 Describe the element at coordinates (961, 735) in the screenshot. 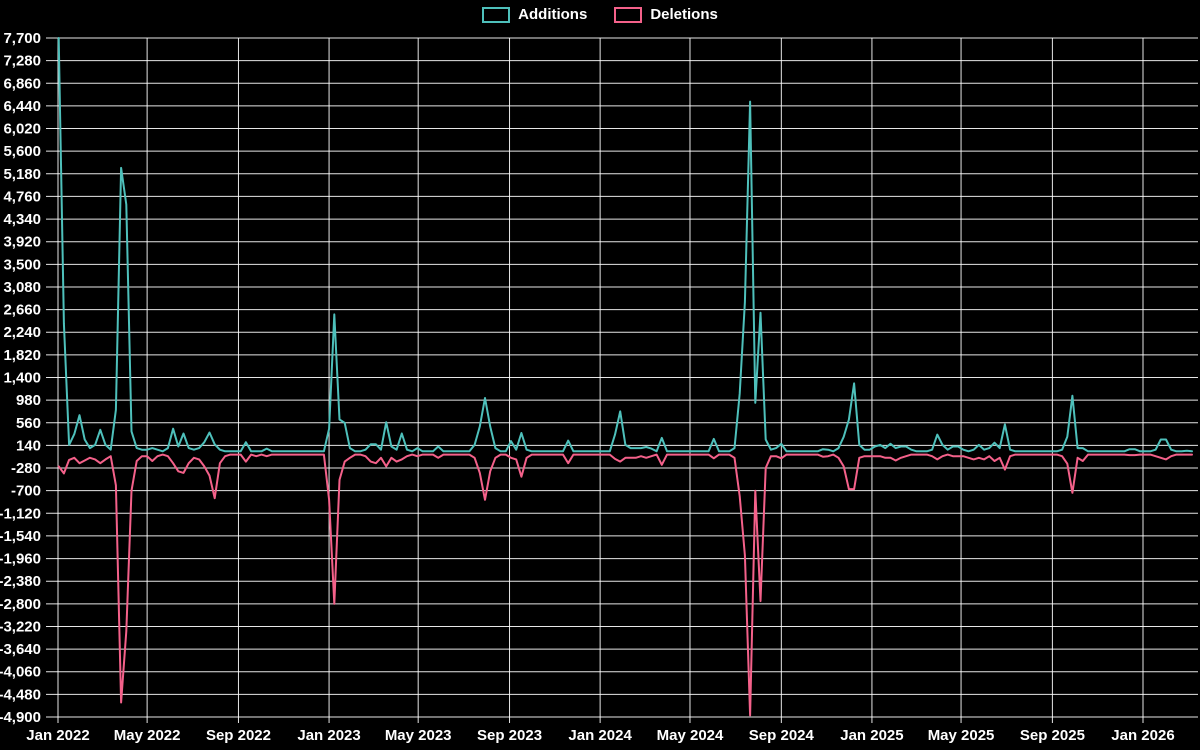

I see `x-tick-label: May 2025` at that location.